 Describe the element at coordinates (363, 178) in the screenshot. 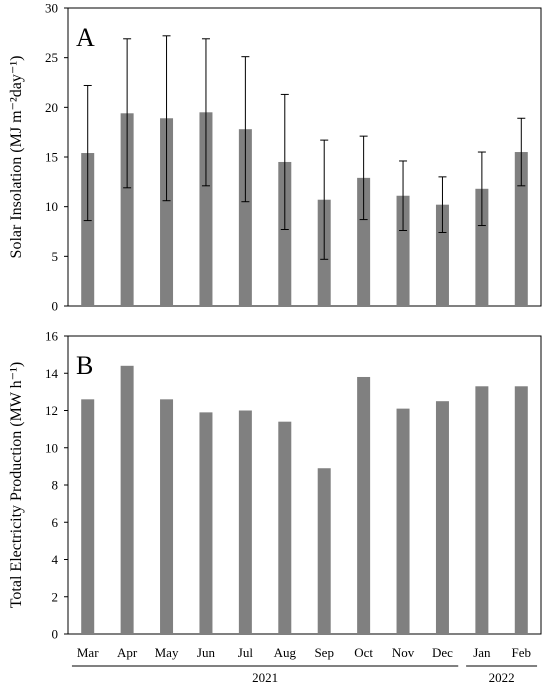

I see `panel-a-error-bar-oct` at that location.